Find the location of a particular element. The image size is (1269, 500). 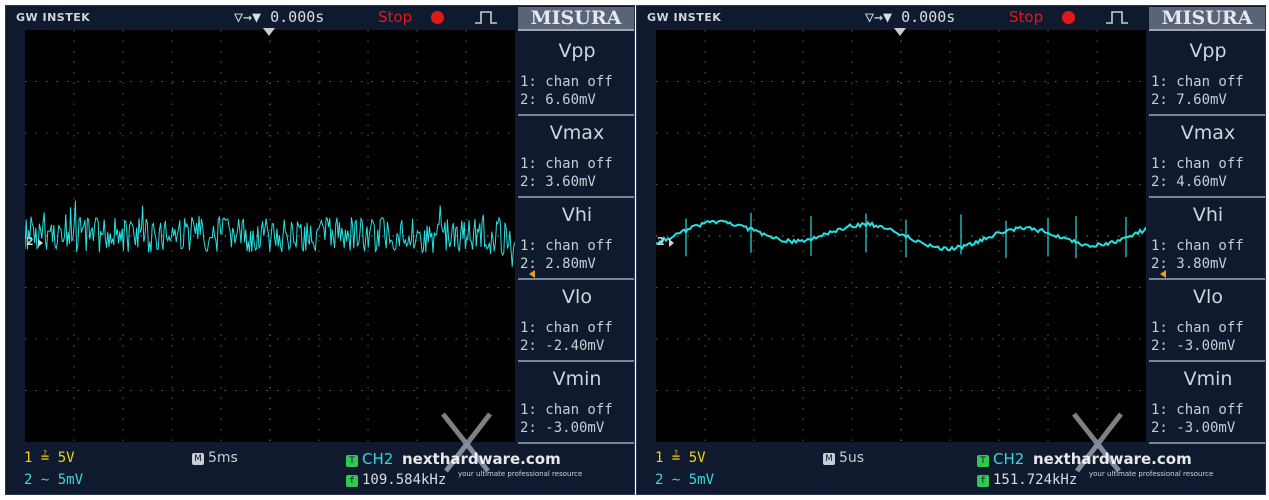

measurement-vlo: Vlo 1: chan off 2: -3.00mV is located at coordinates (1207, 321).